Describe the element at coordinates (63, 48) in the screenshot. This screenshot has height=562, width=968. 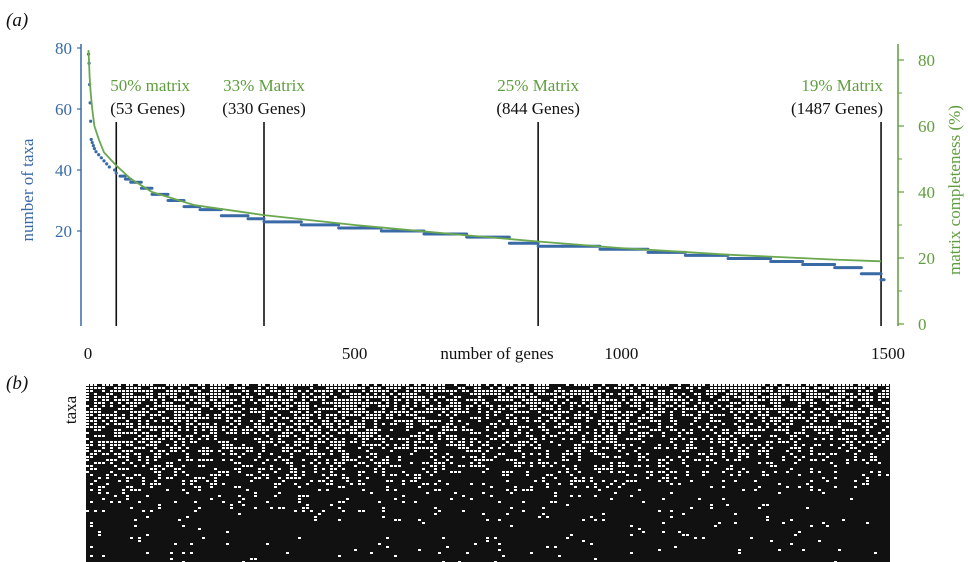
I see `left-tick-label: 80` at that location.